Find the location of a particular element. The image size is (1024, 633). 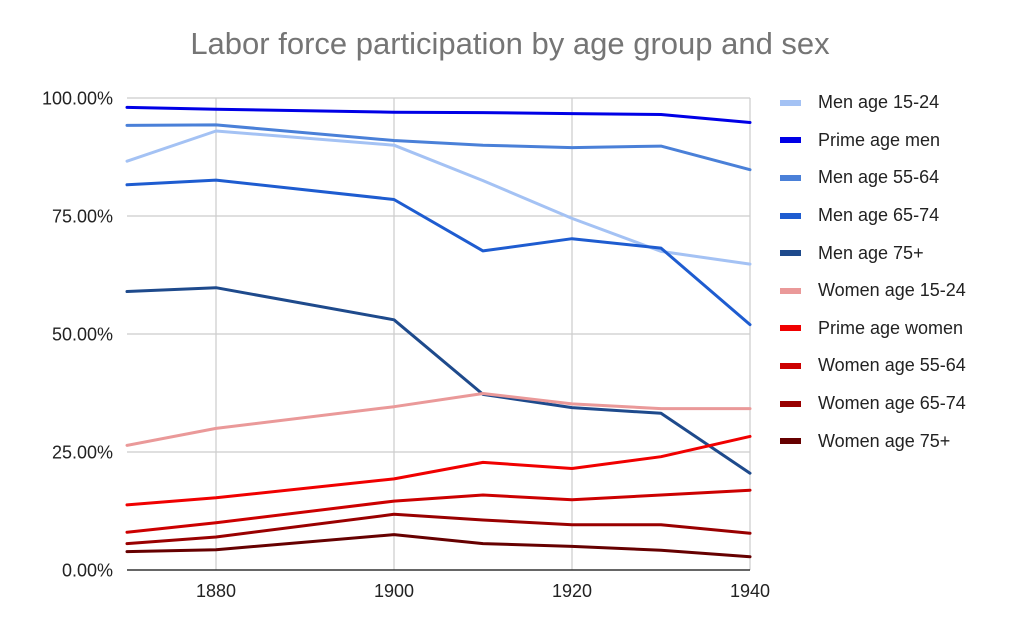

legend-label: Prime age men is located at coordinates (879, 139).